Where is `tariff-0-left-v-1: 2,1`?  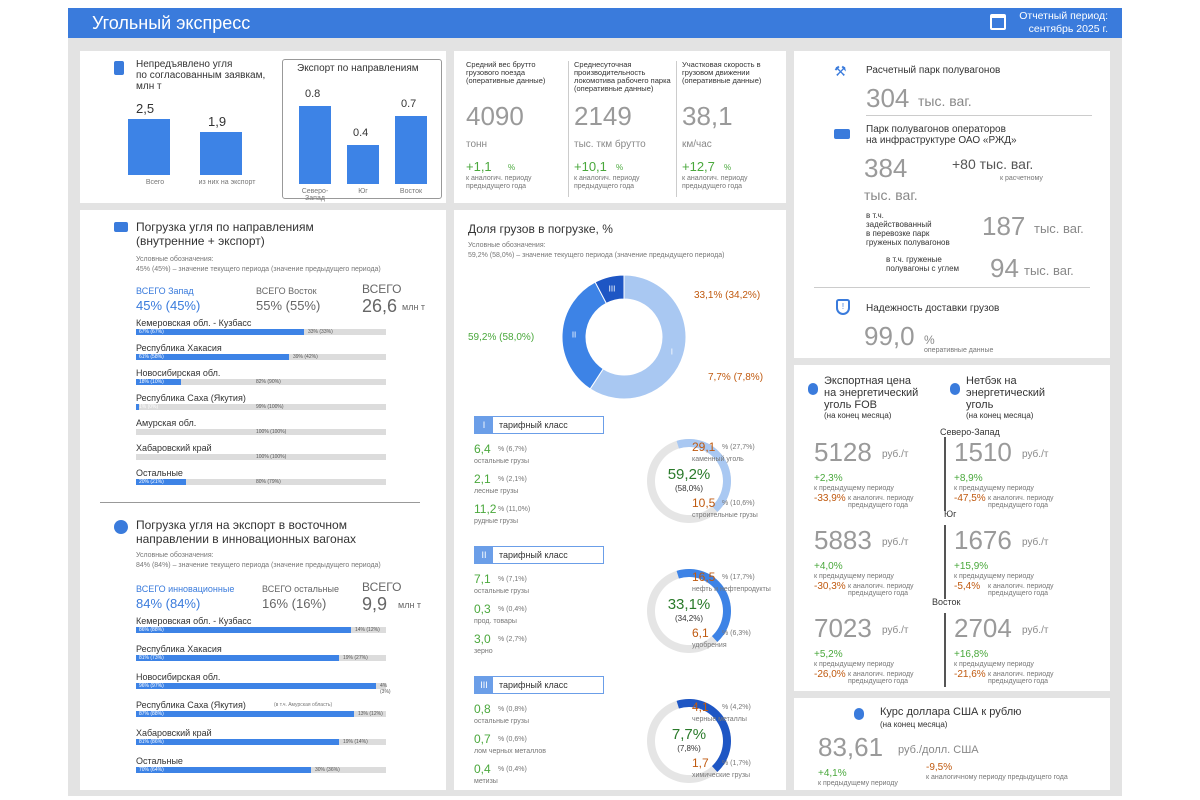 tariff-0-left-v-1: 2,1 is located at coordinates (482, 479).